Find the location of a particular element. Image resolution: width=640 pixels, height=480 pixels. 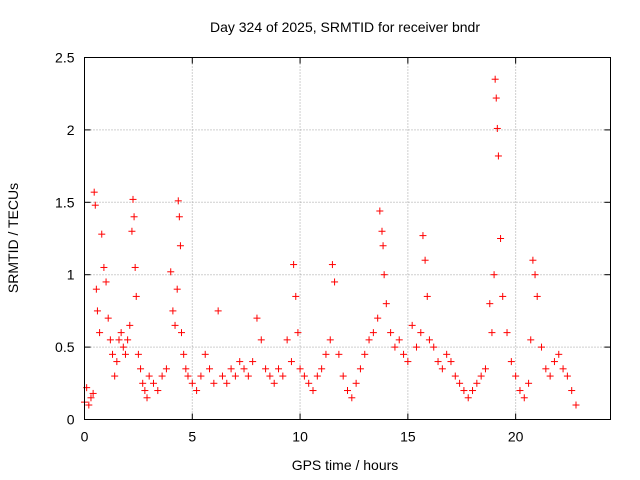

y-tick-label: 1.5 is located at coordinates (65, 202).